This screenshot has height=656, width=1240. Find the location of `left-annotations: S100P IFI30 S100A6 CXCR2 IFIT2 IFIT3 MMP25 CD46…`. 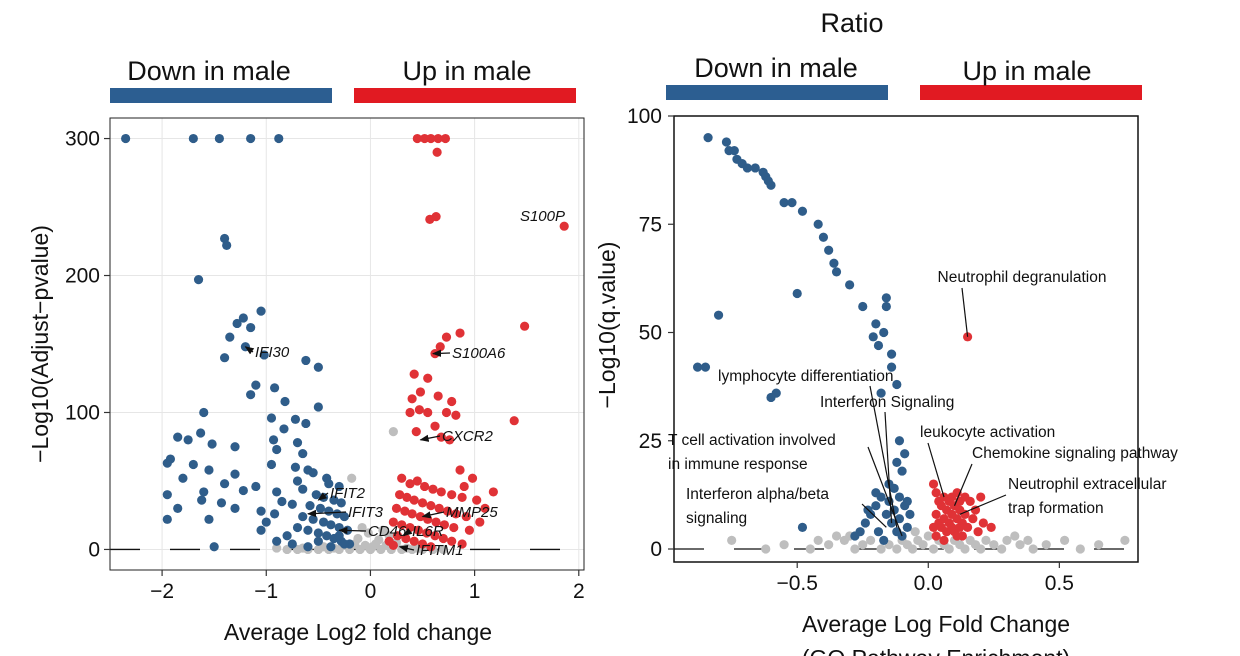

left-annotations: S100P IFI30 S100A6 CXCR2 IFIT2 IFIT3 MMP25 CD46… is located at coordinates (404, 383).